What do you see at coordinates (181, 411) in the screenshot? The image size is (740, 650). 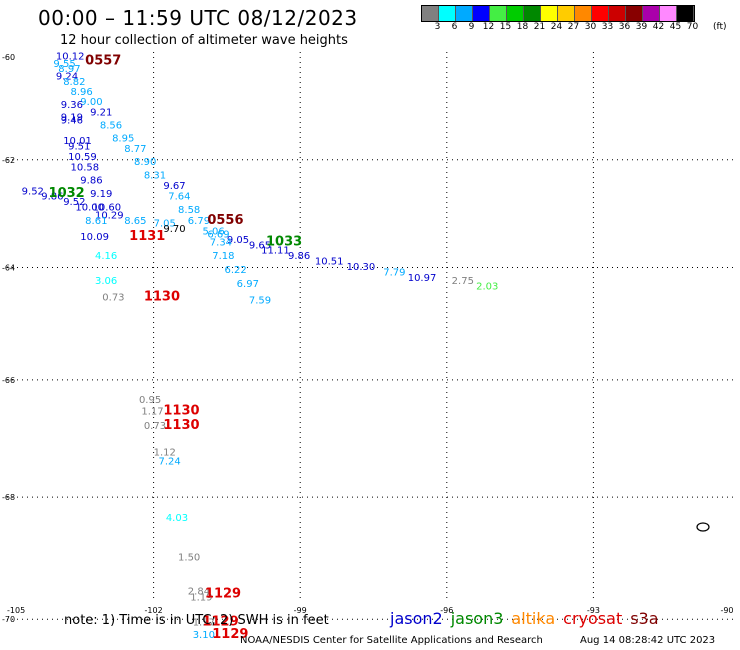 I see `pass-time-label: 1130` at bounding box center [181, 411].